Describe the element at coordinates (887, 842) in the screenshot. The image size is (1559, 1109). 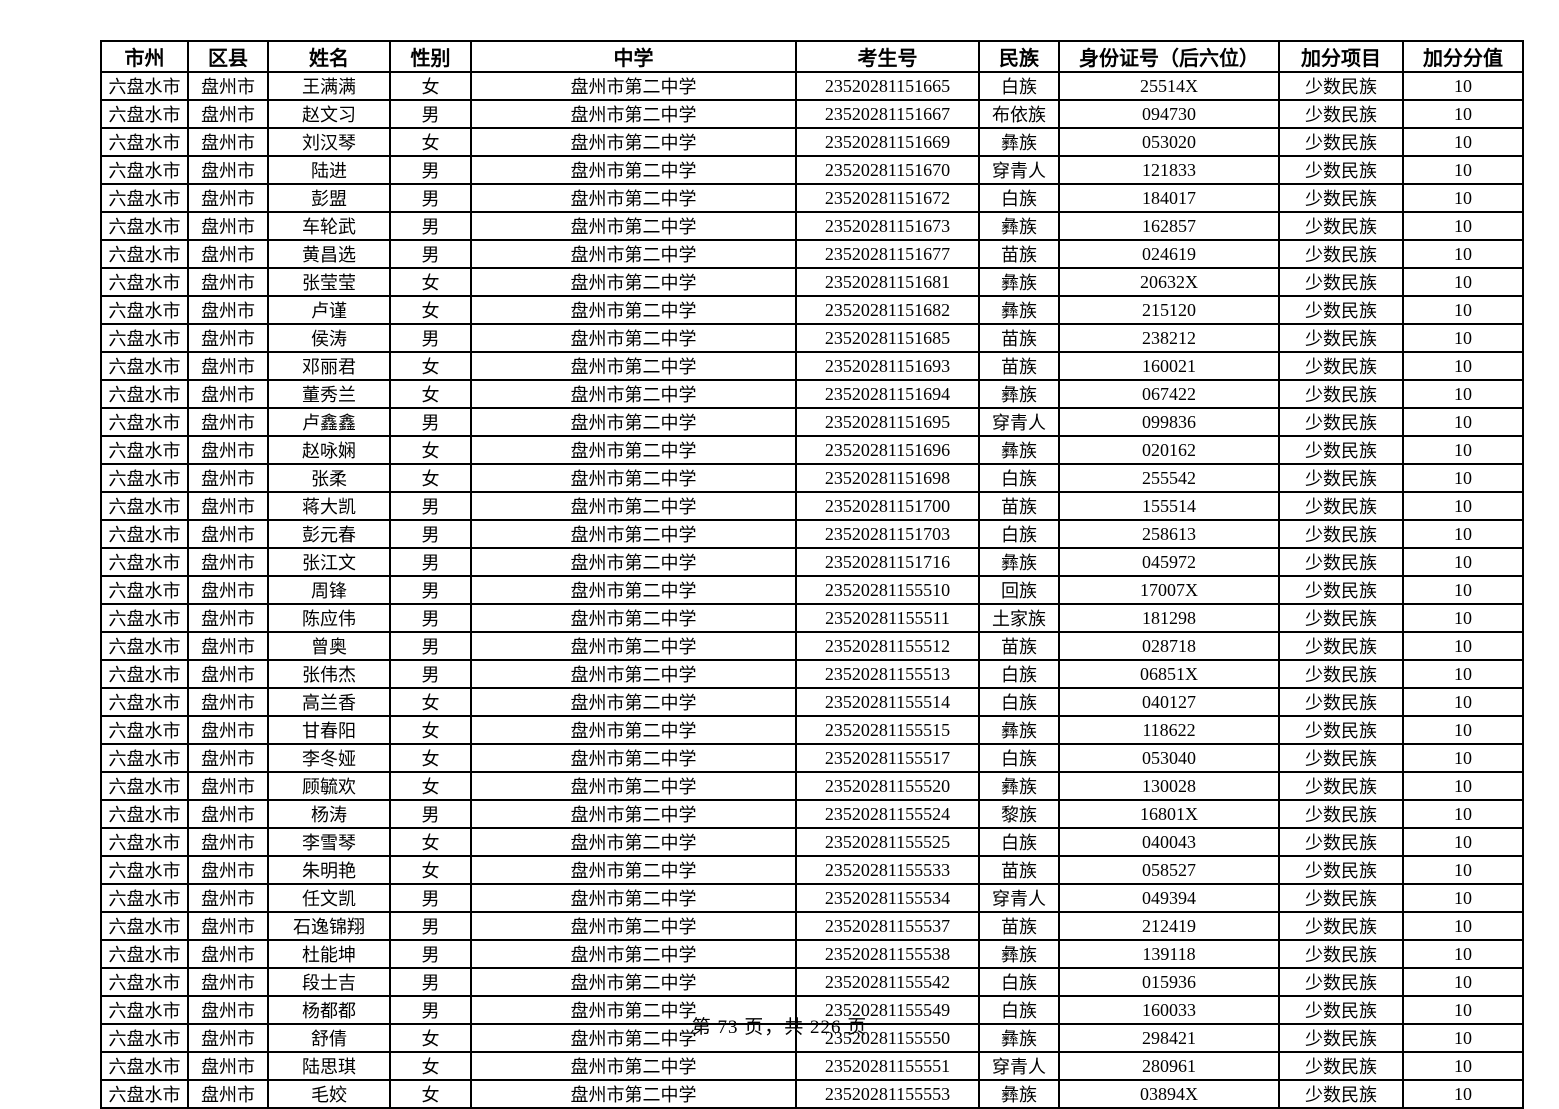
I see `cell-candidate-no: 23520281155525` at that location.